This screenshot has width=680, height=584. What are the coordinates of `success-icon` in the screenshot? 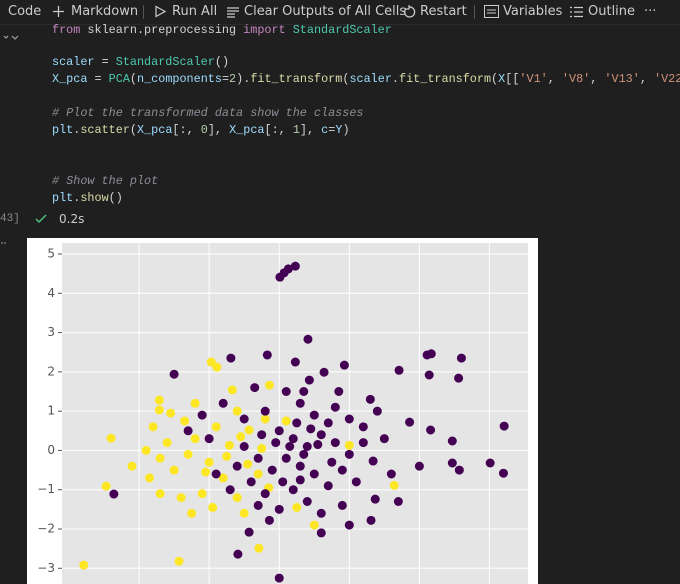 It's located at (41, 219).